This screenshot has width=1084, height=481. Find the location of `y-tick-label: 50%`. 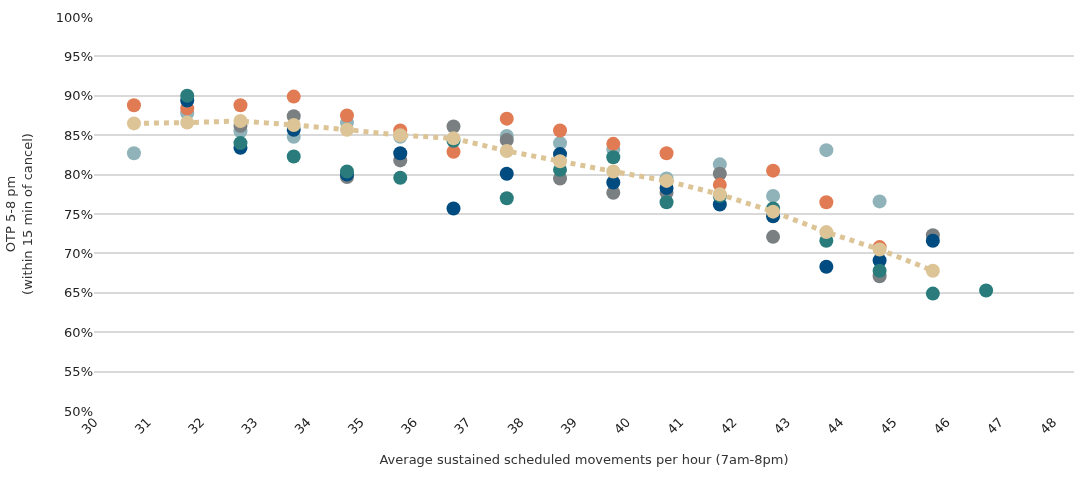

y-tick-label: 50% is located at coordinates (78, 411).